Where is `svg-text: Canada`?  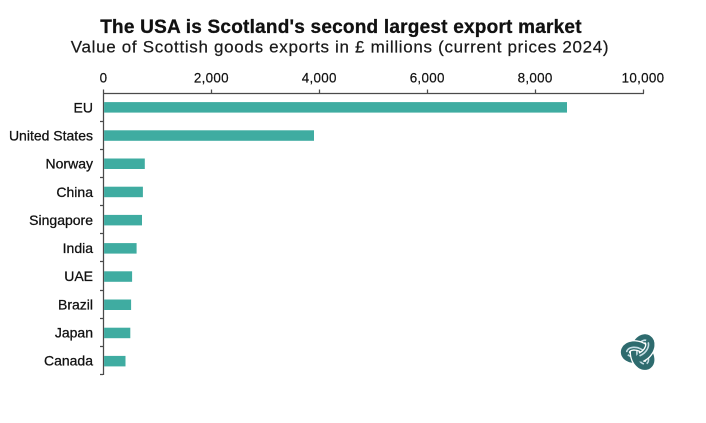 svg-text: Canada is located at coordinates (68, 361).